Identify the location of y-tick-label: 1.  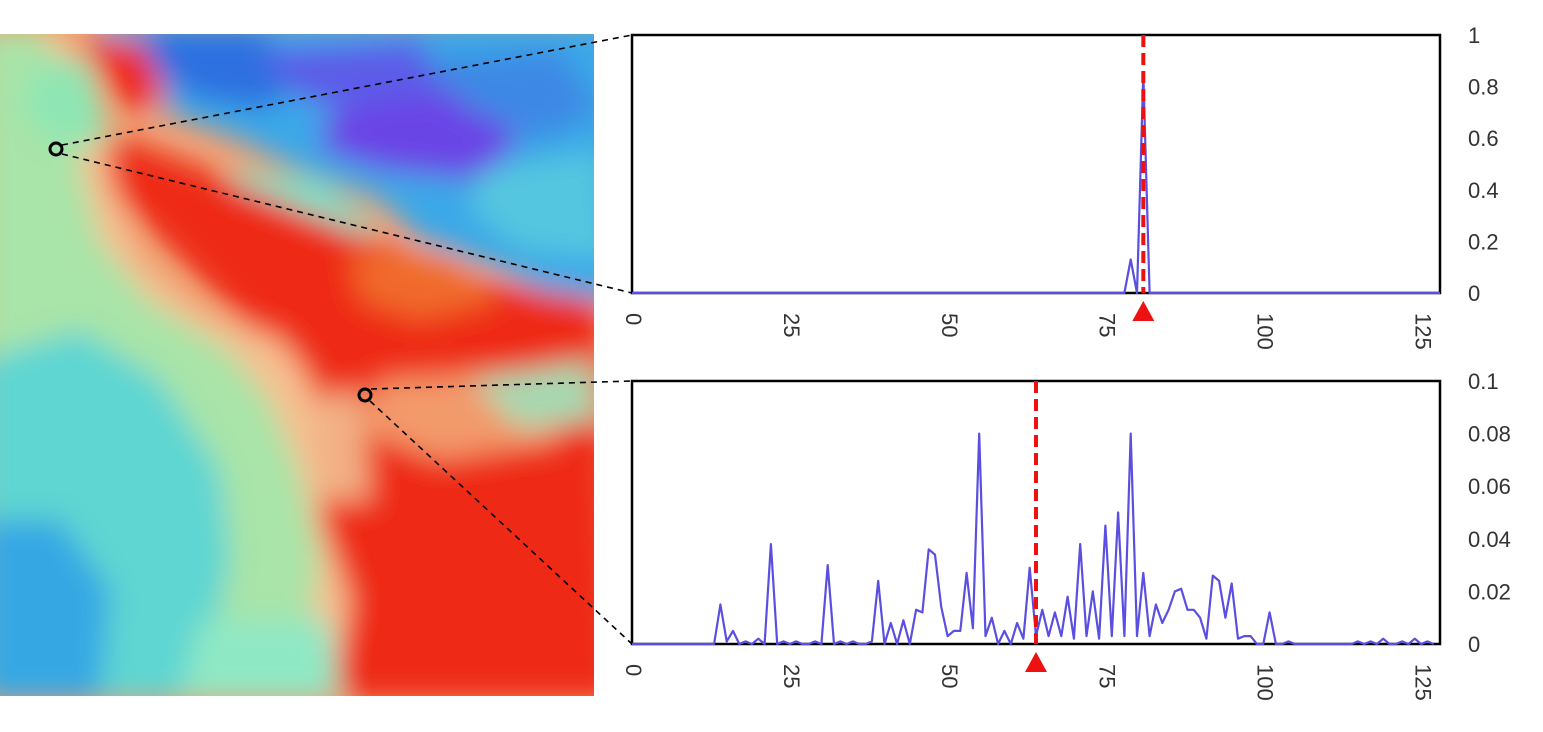
(1474, 35).